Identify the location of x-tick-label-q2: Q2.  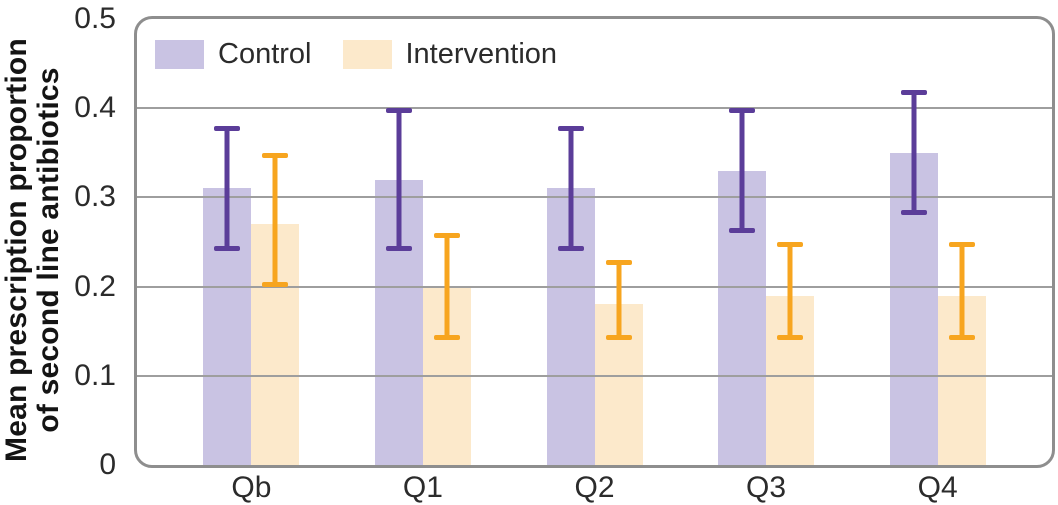
(594, 487).